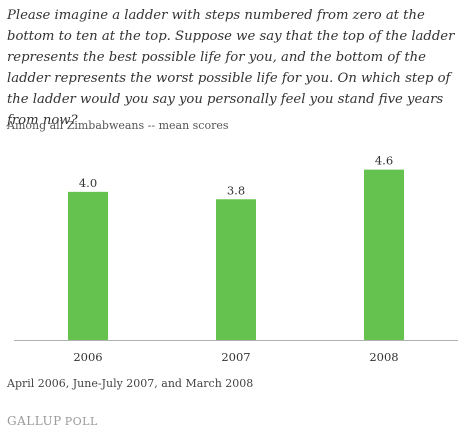  What do you see at coordinates (81, 421) in the screenshot?
I see `brand-suffix: POLL` at bounding box center [81, 421].